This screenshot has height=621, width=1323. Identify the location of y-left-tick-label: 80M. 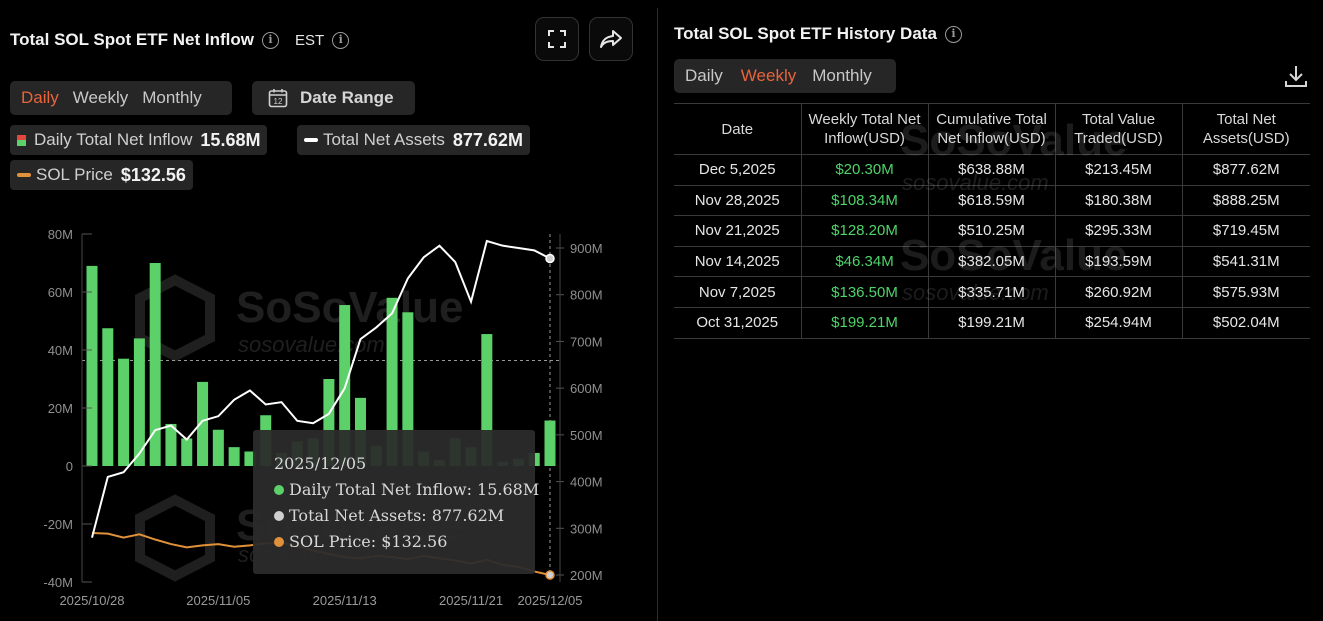
(60, 234).